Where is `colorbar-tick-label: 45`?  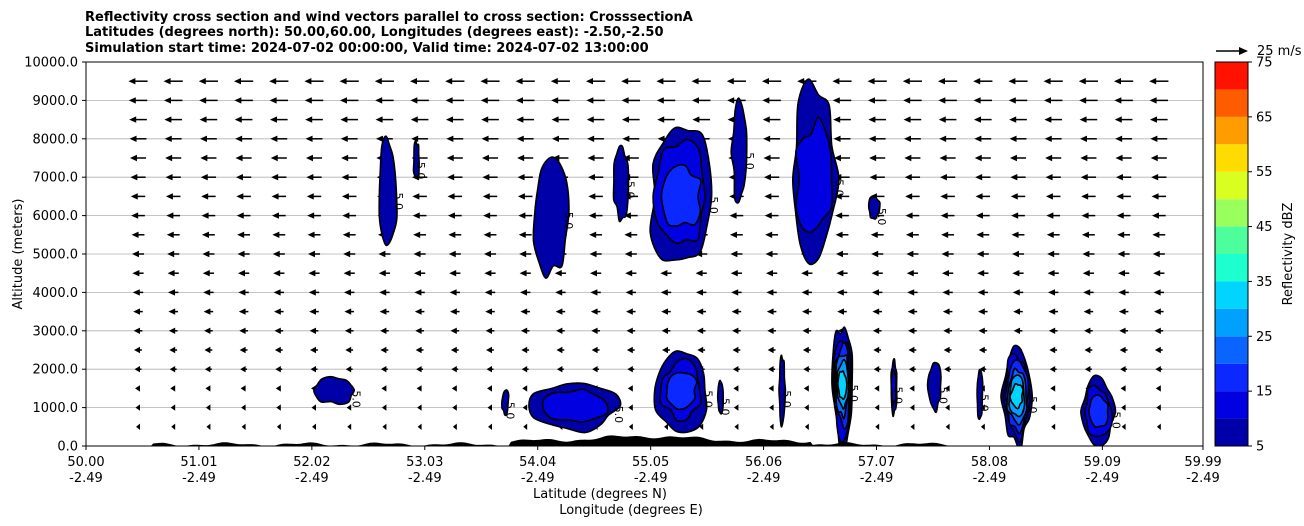
colorbar-tick-label: 45 is located at coordinates (1264, 227).